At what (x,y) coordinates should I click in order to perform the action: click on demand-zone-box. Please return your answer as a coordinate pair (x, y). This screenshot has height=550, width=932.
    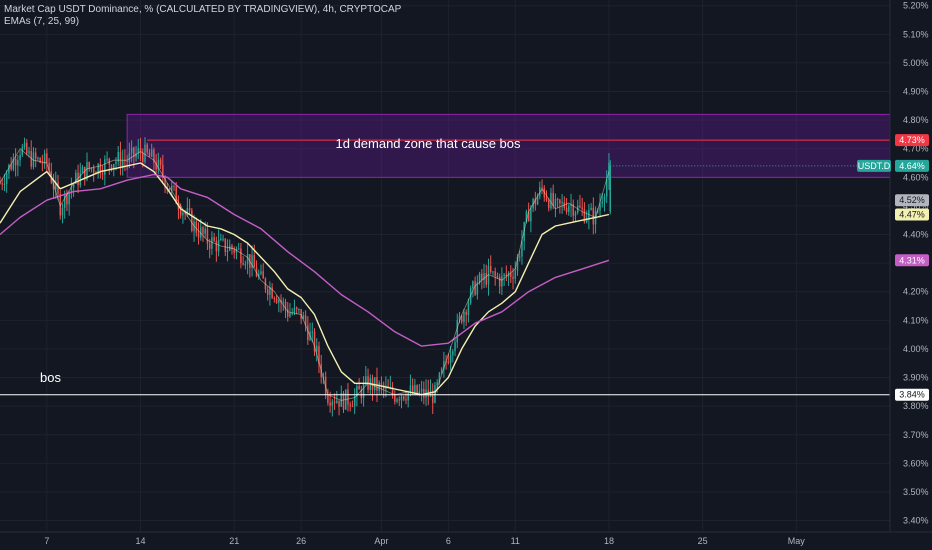
    Looking at the image, I should click on (508, 145).